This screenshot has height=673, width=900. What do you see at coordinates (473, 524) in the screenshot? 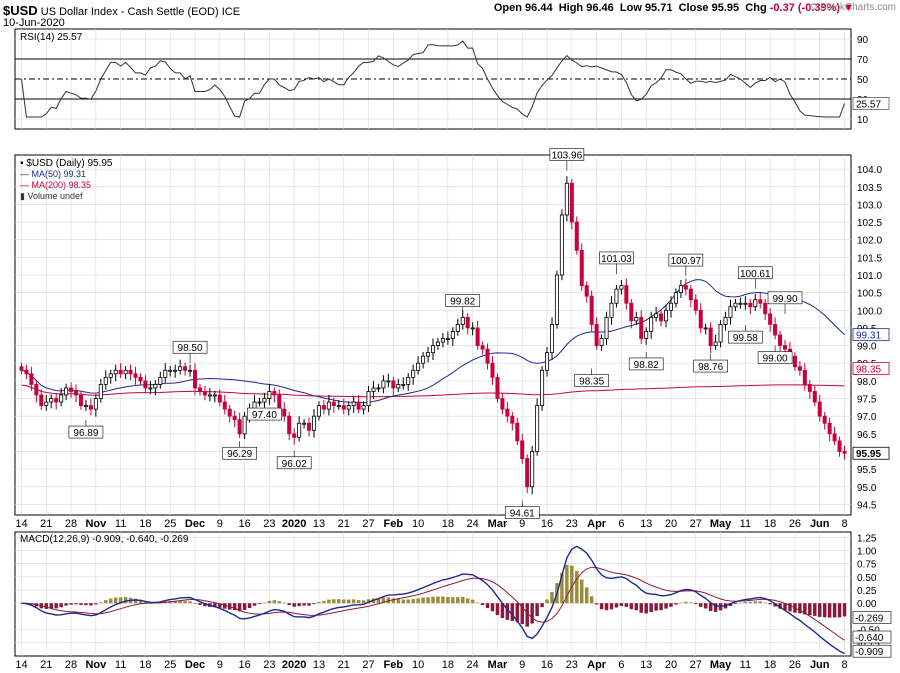
I see `x-tick-label: 24` at bounding box center [473, 524].